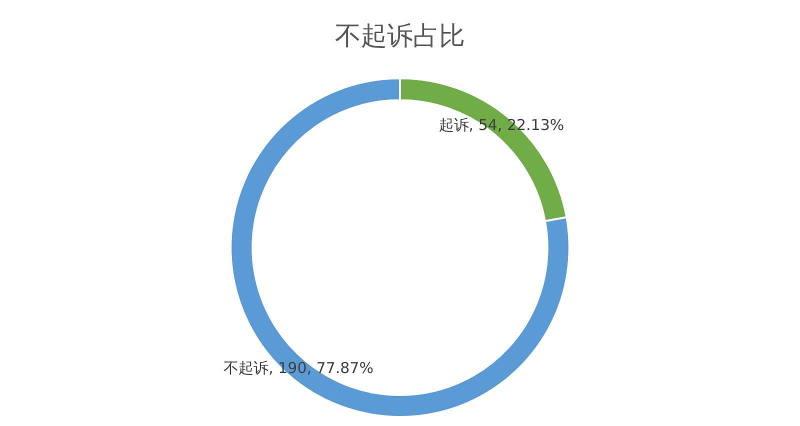 The height and width of the screenshot is (426, 800). Describe the element at coordinates (400, 36) in the screenshot. I see `chart-title: 不起诉占比` at that location.